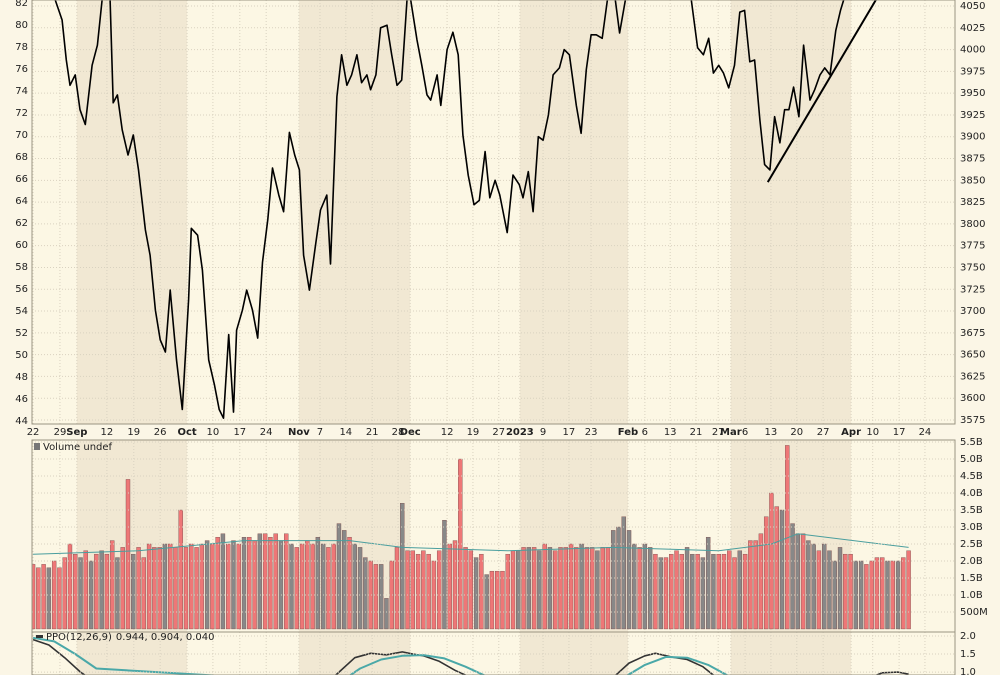 The image size is (1000, 675). I want to click on y2-tick-label: 3750, so click(972, 267).